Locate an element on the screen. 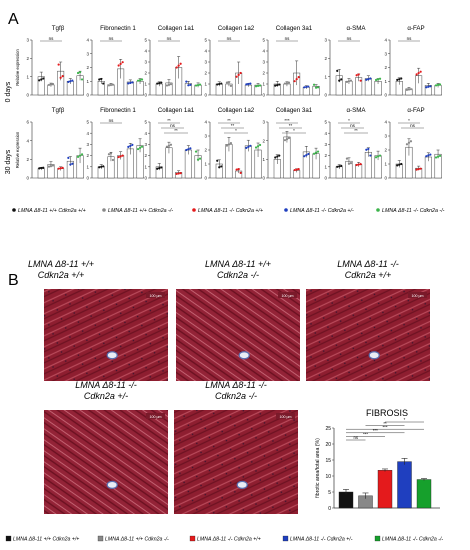  sig-label-r0-fap-0: ns is located at coordinates (410, 38).